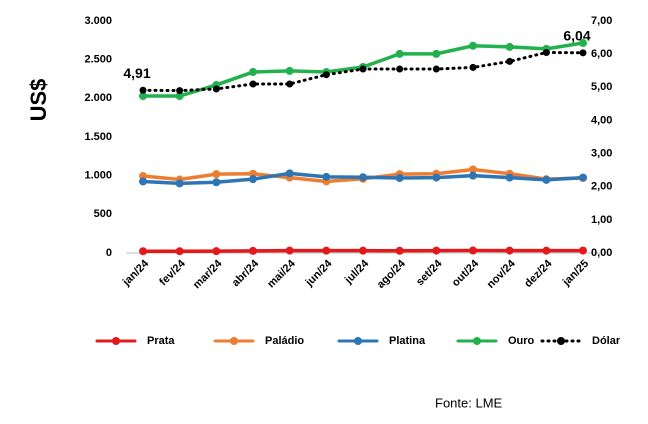 The width and height of the screenshot is (648, 424). Describe the element at coordinates (284, 341) in the screenshot. I see `legend-label: Paládio` at that location.